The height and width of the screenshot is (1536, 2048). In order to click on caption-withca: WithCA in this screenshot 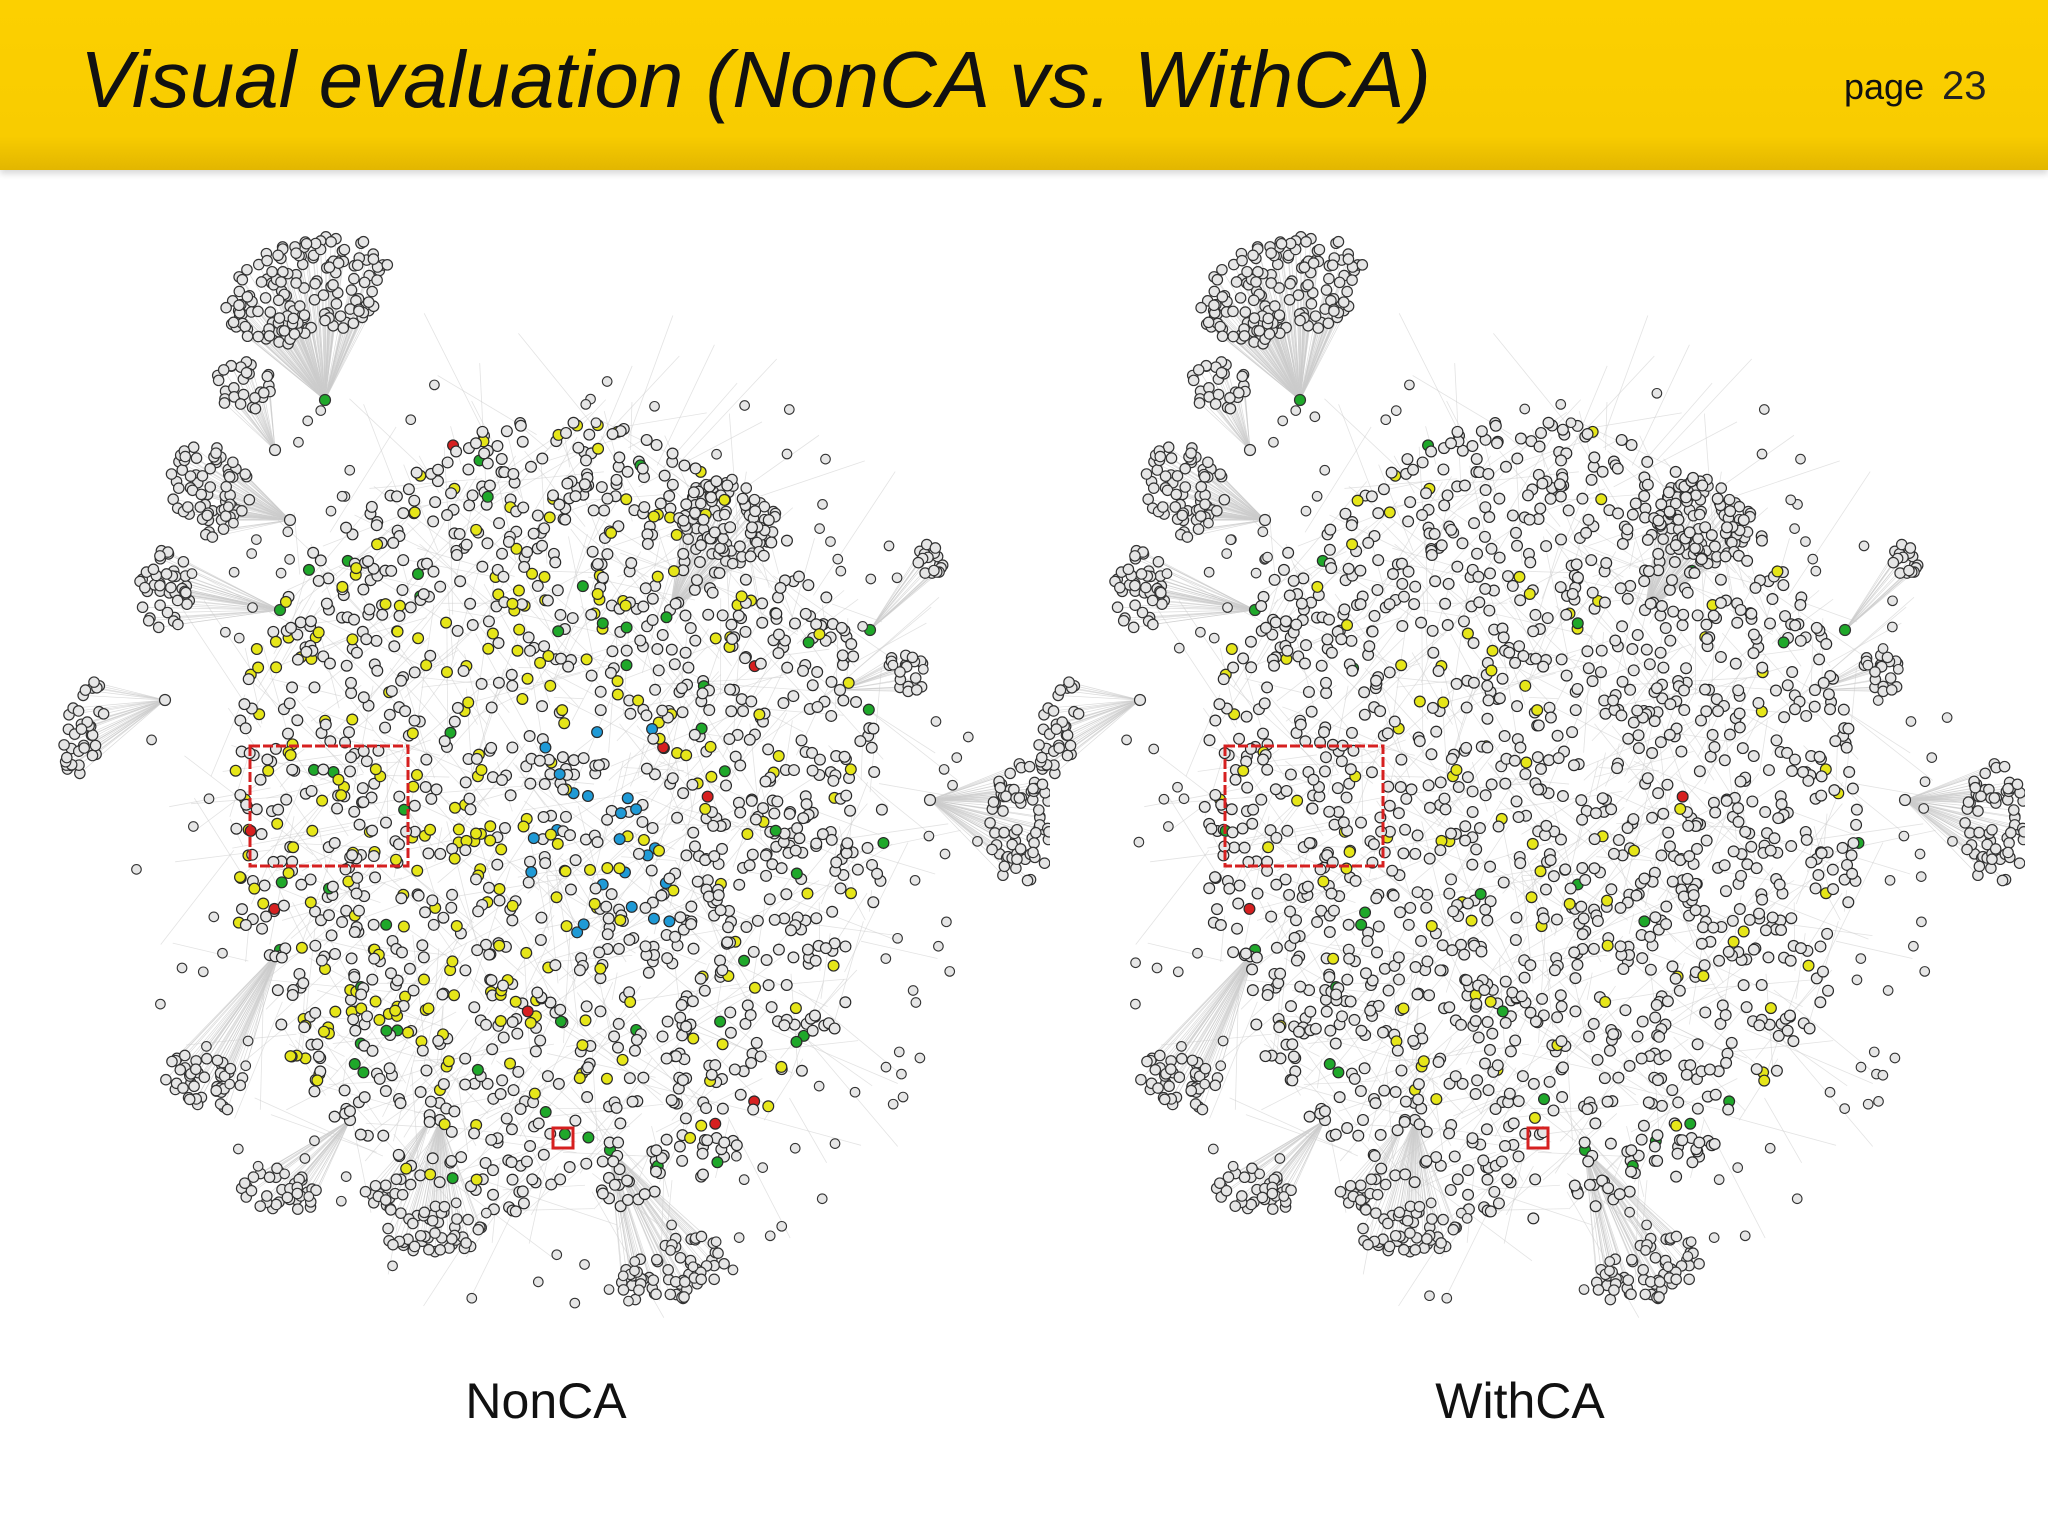, I will do `click(1520, 1401)`.